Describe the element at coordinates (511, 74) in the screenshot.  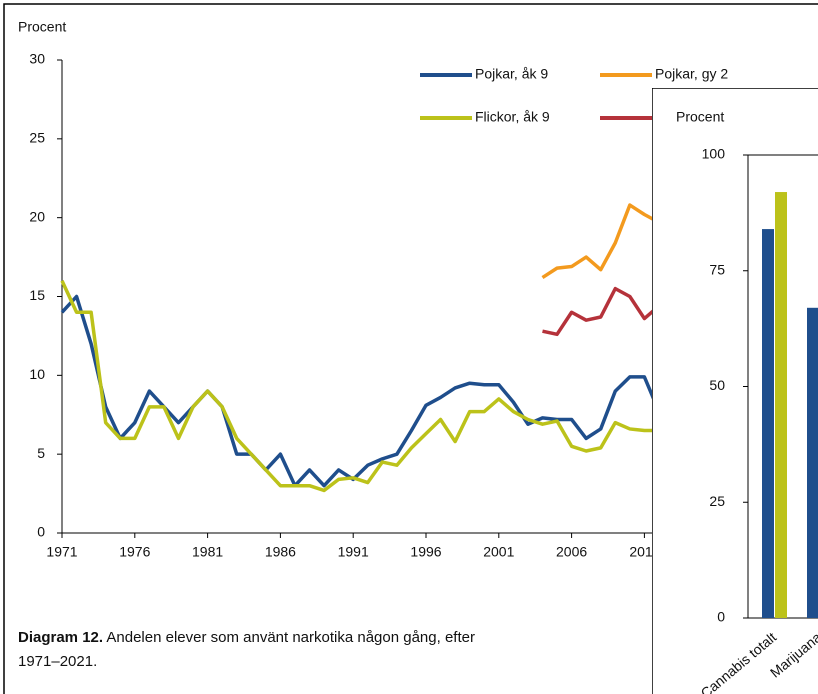
I see `legend-label: Pojkar, åk 9` at that location.